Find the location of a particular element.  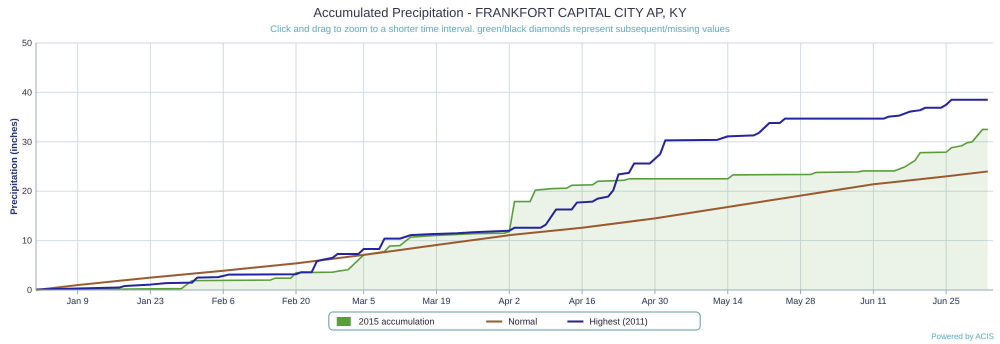

y-tick-label: 50 is located at coordinates (27, 43).